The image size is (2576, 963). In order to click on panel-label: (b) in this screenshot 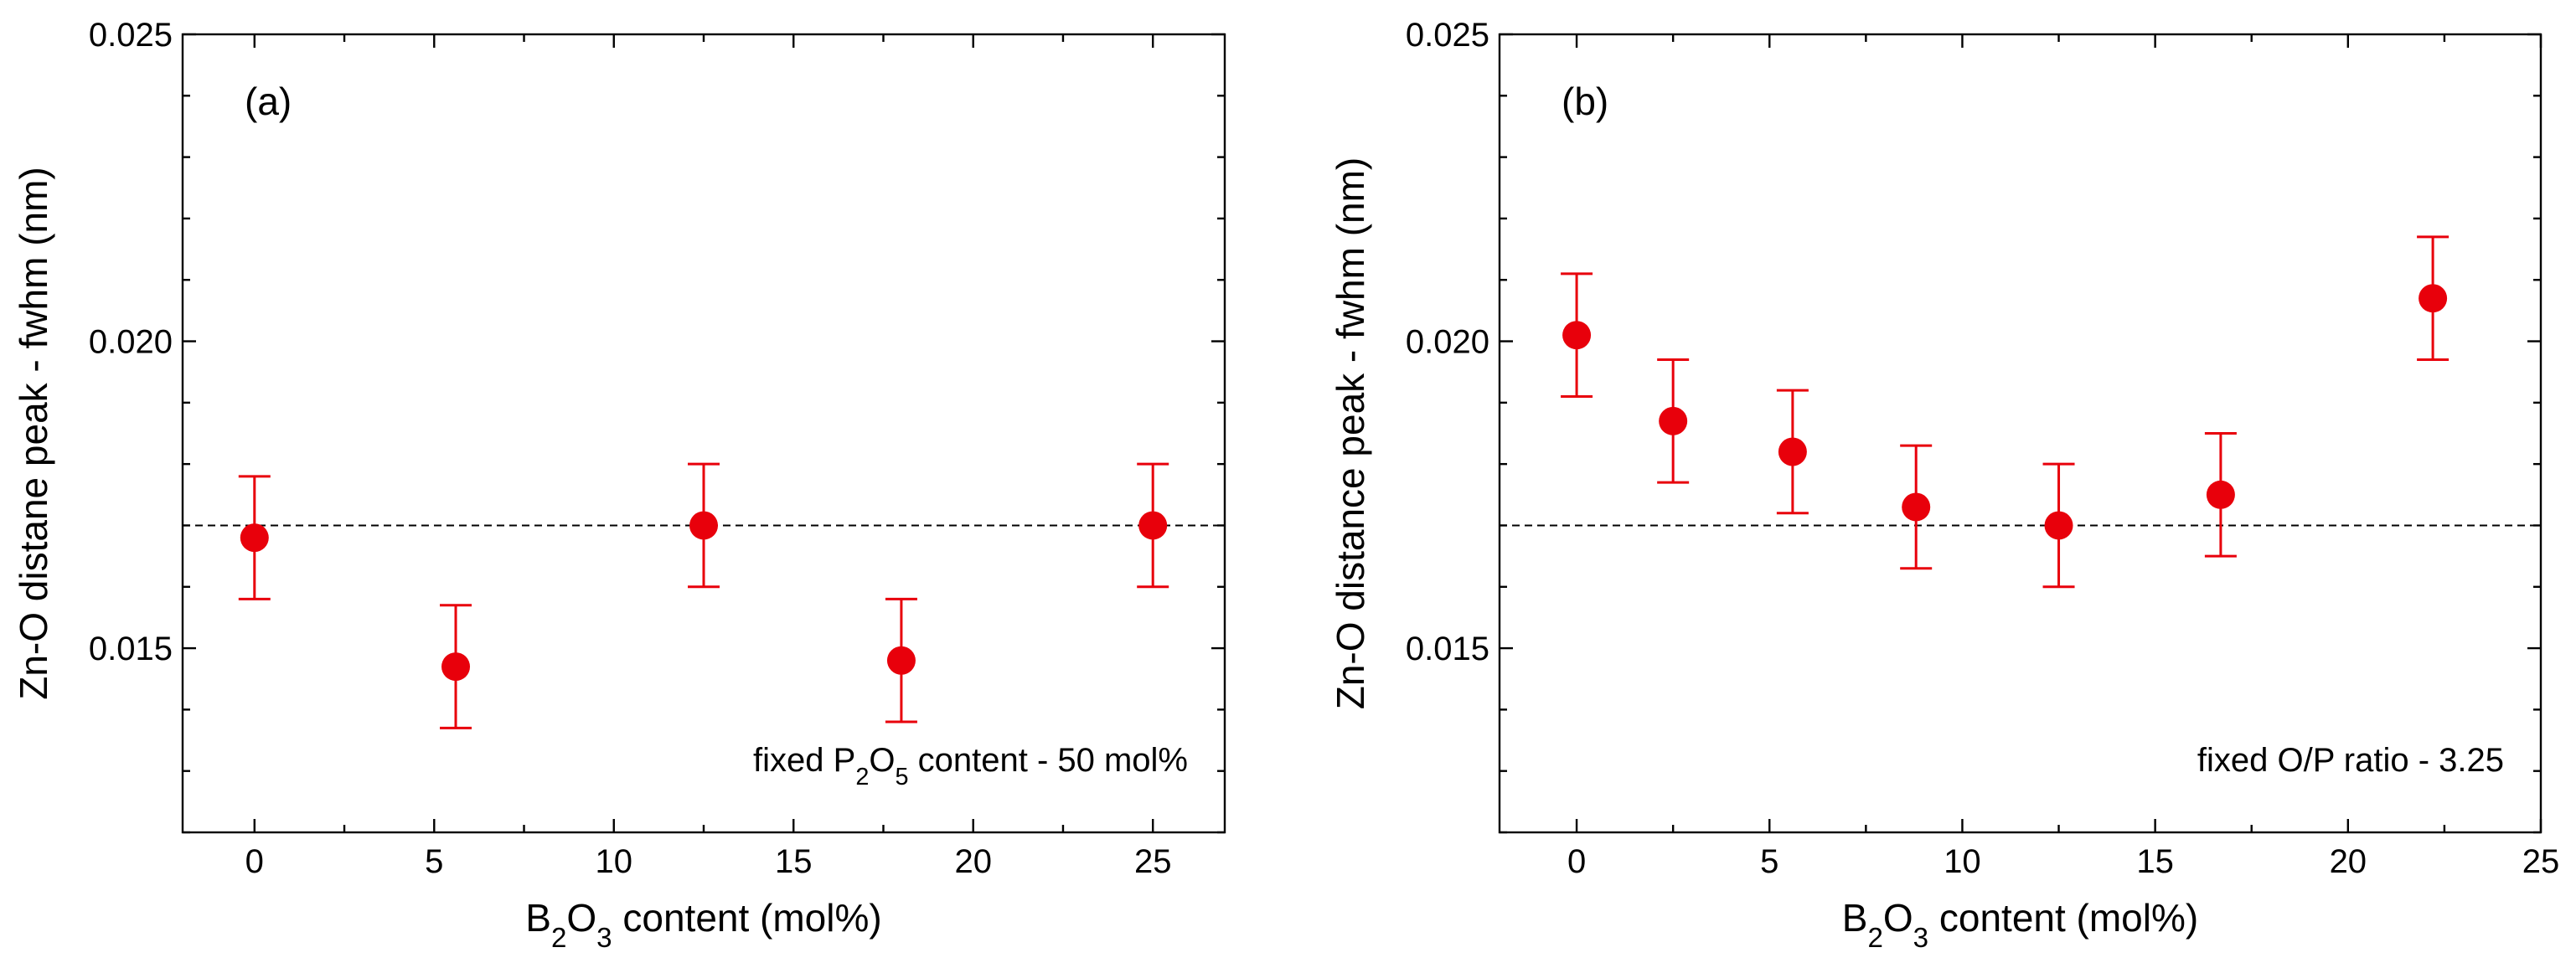, I will do `click(1585, 101)`.